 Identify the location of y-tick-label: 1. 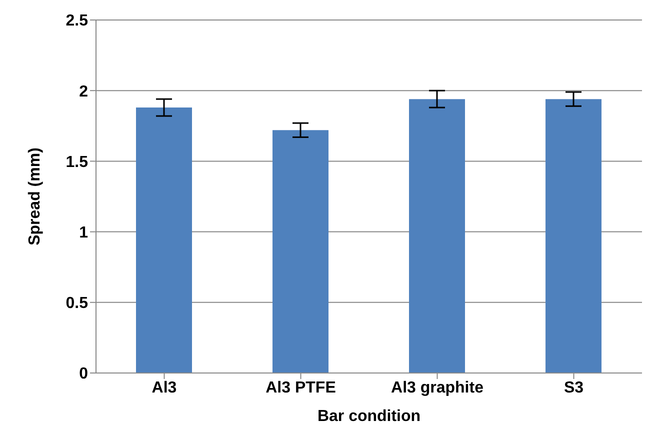
(83, 233).